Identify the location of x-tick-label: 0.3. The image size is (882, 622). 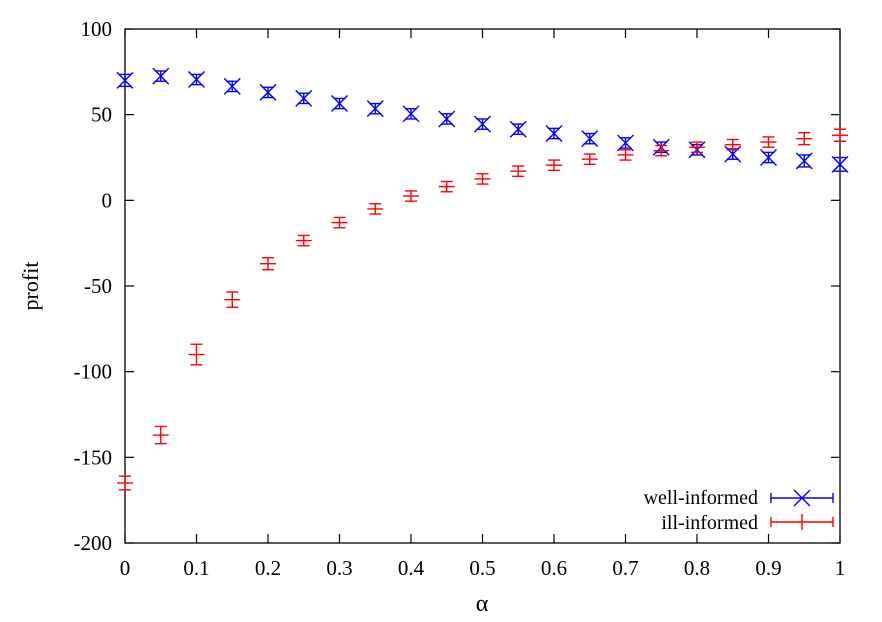
(339, 568).